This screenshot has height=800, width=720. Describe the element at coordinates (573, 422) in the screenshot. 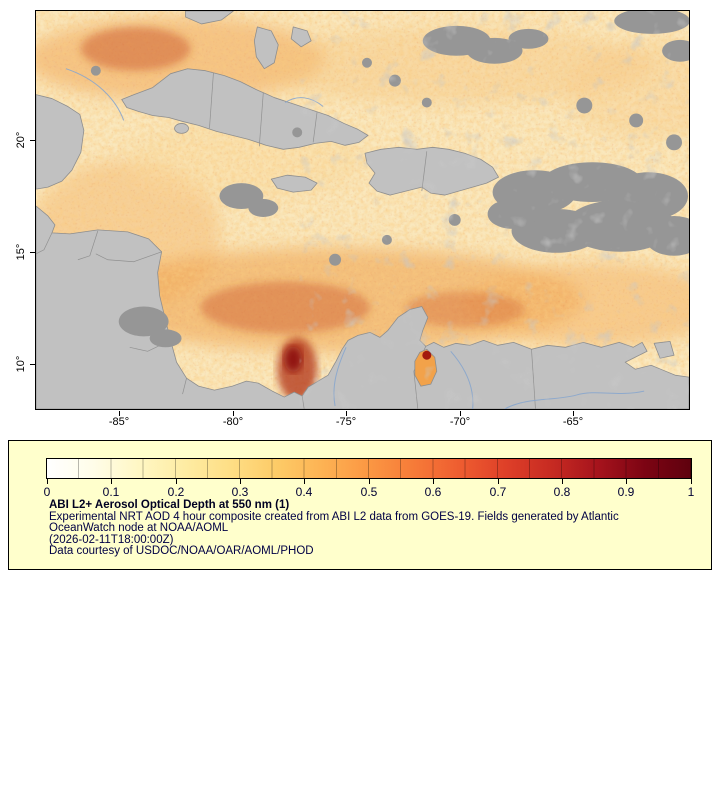

I see `lon-tick-label: -65°` at that location.